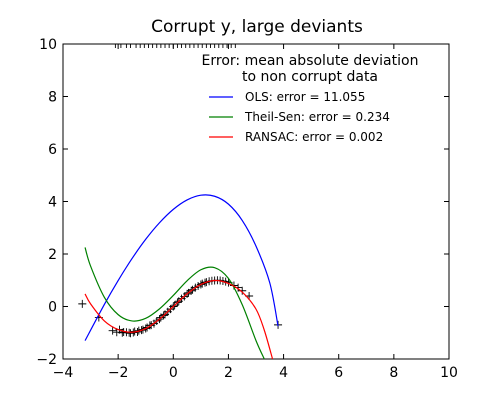 The width and height of the screenshot is (500, 400). What do you see at coordinates (63, 373) in the screenshot?
I see `x-tick-label: −4` at bounding box center [63, 373].